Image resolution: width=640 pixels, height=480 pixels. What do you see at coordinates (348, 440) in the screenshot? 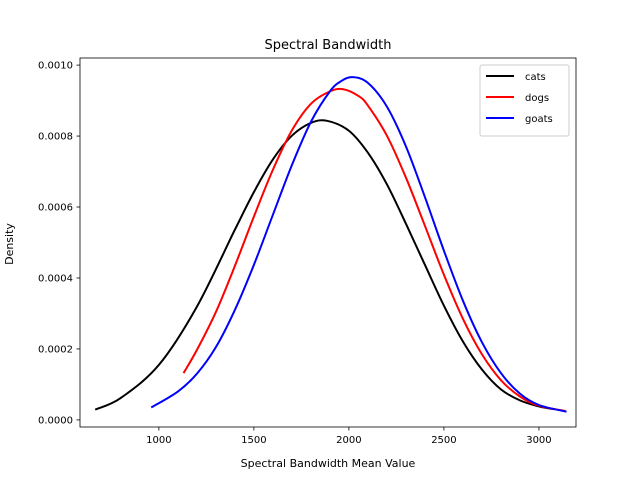
I see `x-tick-label: 2000` at bounding box center [348, 440].